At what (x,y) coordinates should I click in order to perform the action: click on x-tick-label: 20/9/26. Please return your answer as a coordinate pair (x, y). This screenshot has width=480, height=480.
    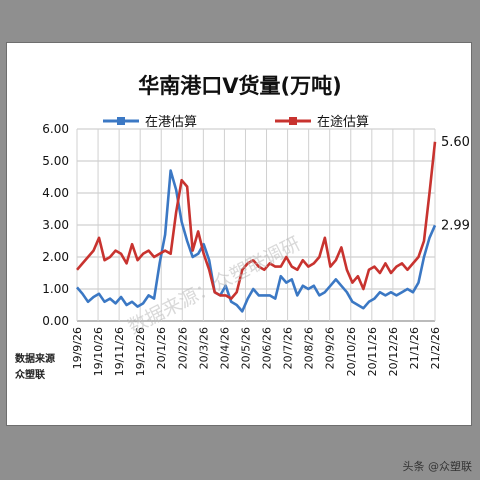
    Looking at the image, I should click on (330, 348).